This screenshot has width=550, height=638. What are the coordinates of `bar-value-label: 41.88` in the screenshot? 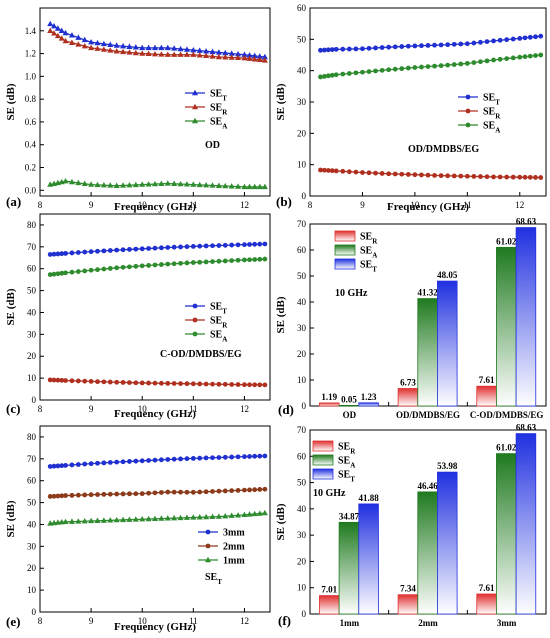 It's located at (368, 498).